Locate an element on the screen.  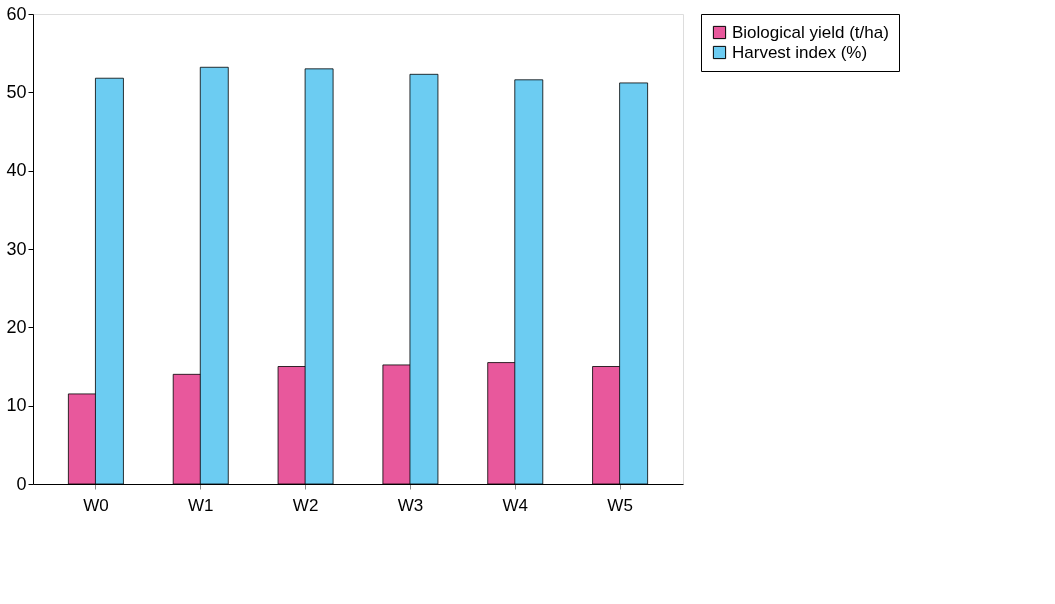
y-tick-label: 40 is located at coordinates (16, 170).